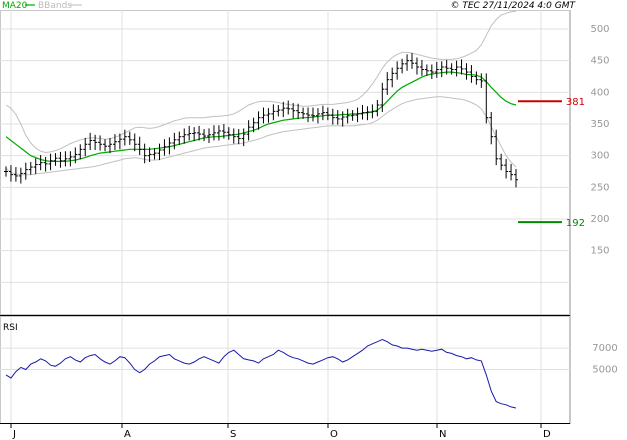  Describe the element at coordinates (233, 434) in the screenshot. I see `x-tick-label-s: S` at that location.